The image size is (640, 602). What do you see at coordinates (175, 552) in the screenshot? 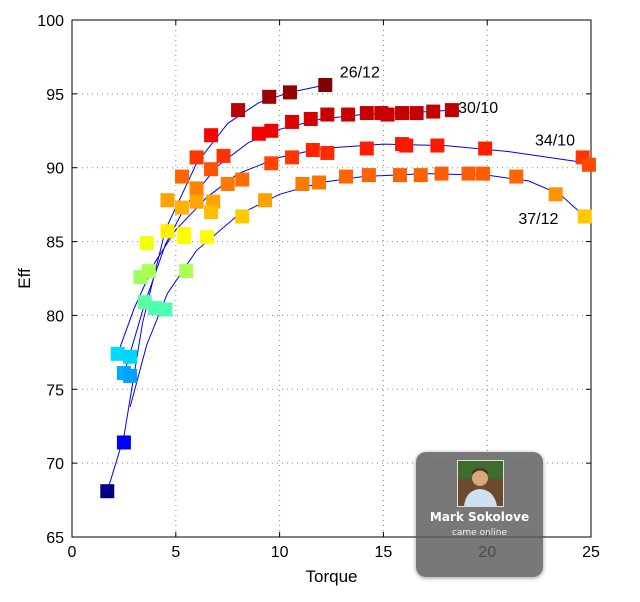
I see `x-tick-label: 5` at bounding box center [175, 552].